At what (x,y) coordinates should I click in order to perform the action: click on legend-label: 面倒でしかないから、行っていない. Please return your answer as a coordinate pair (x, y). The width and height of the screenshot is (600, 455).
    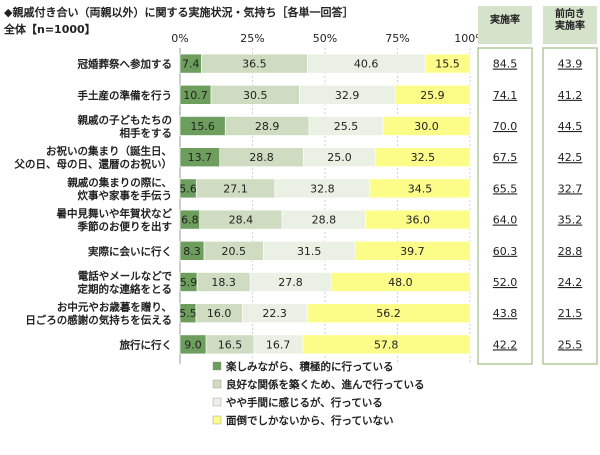
    Looking at the image, I should click on (309, 420).